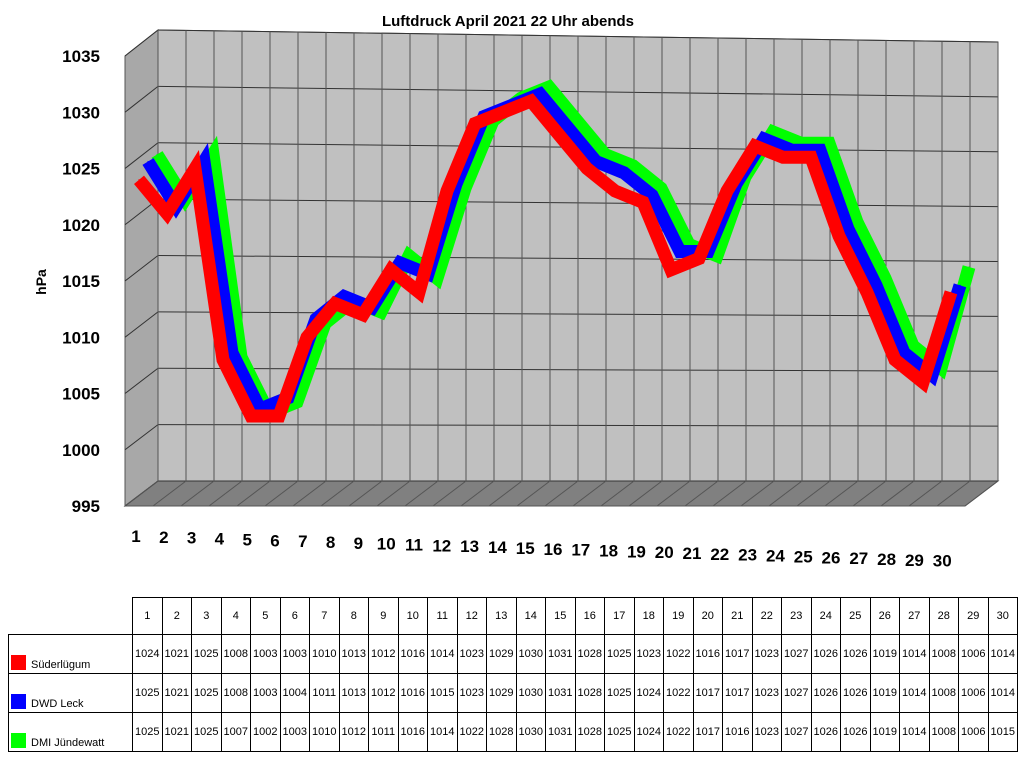 This screenshot has width=1024, height=768. I want to click on y-tick-label: 1030, so click(81, 112).